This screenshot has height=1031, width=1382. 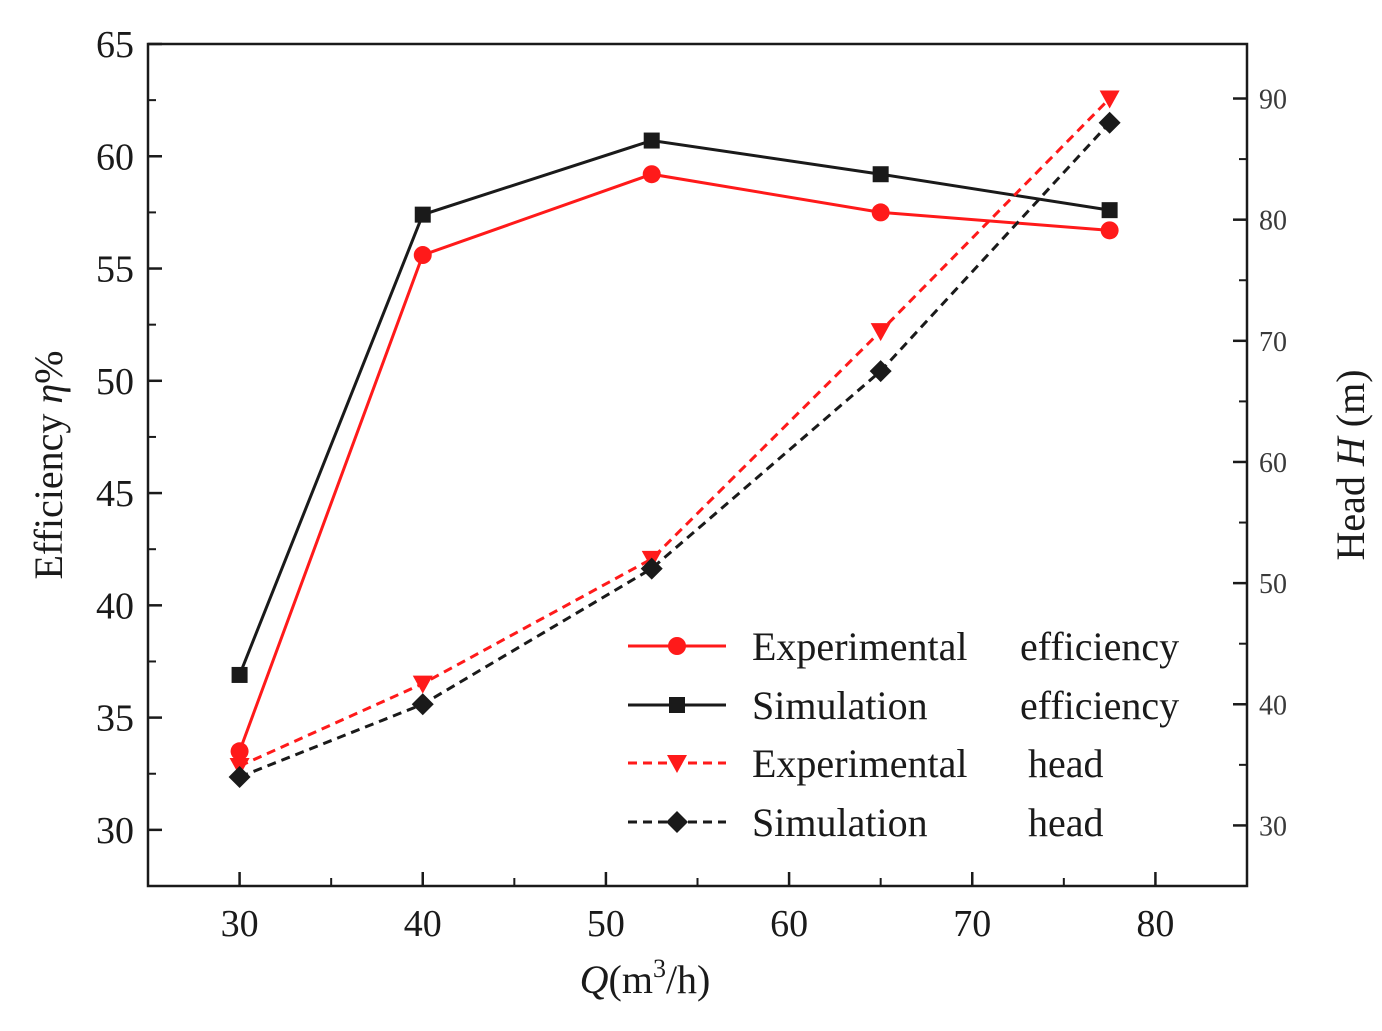 What do you see at coordinates (606, 924) in the screenshot?
I see `x-tick-label: 50` at bounding box center [606, 924].